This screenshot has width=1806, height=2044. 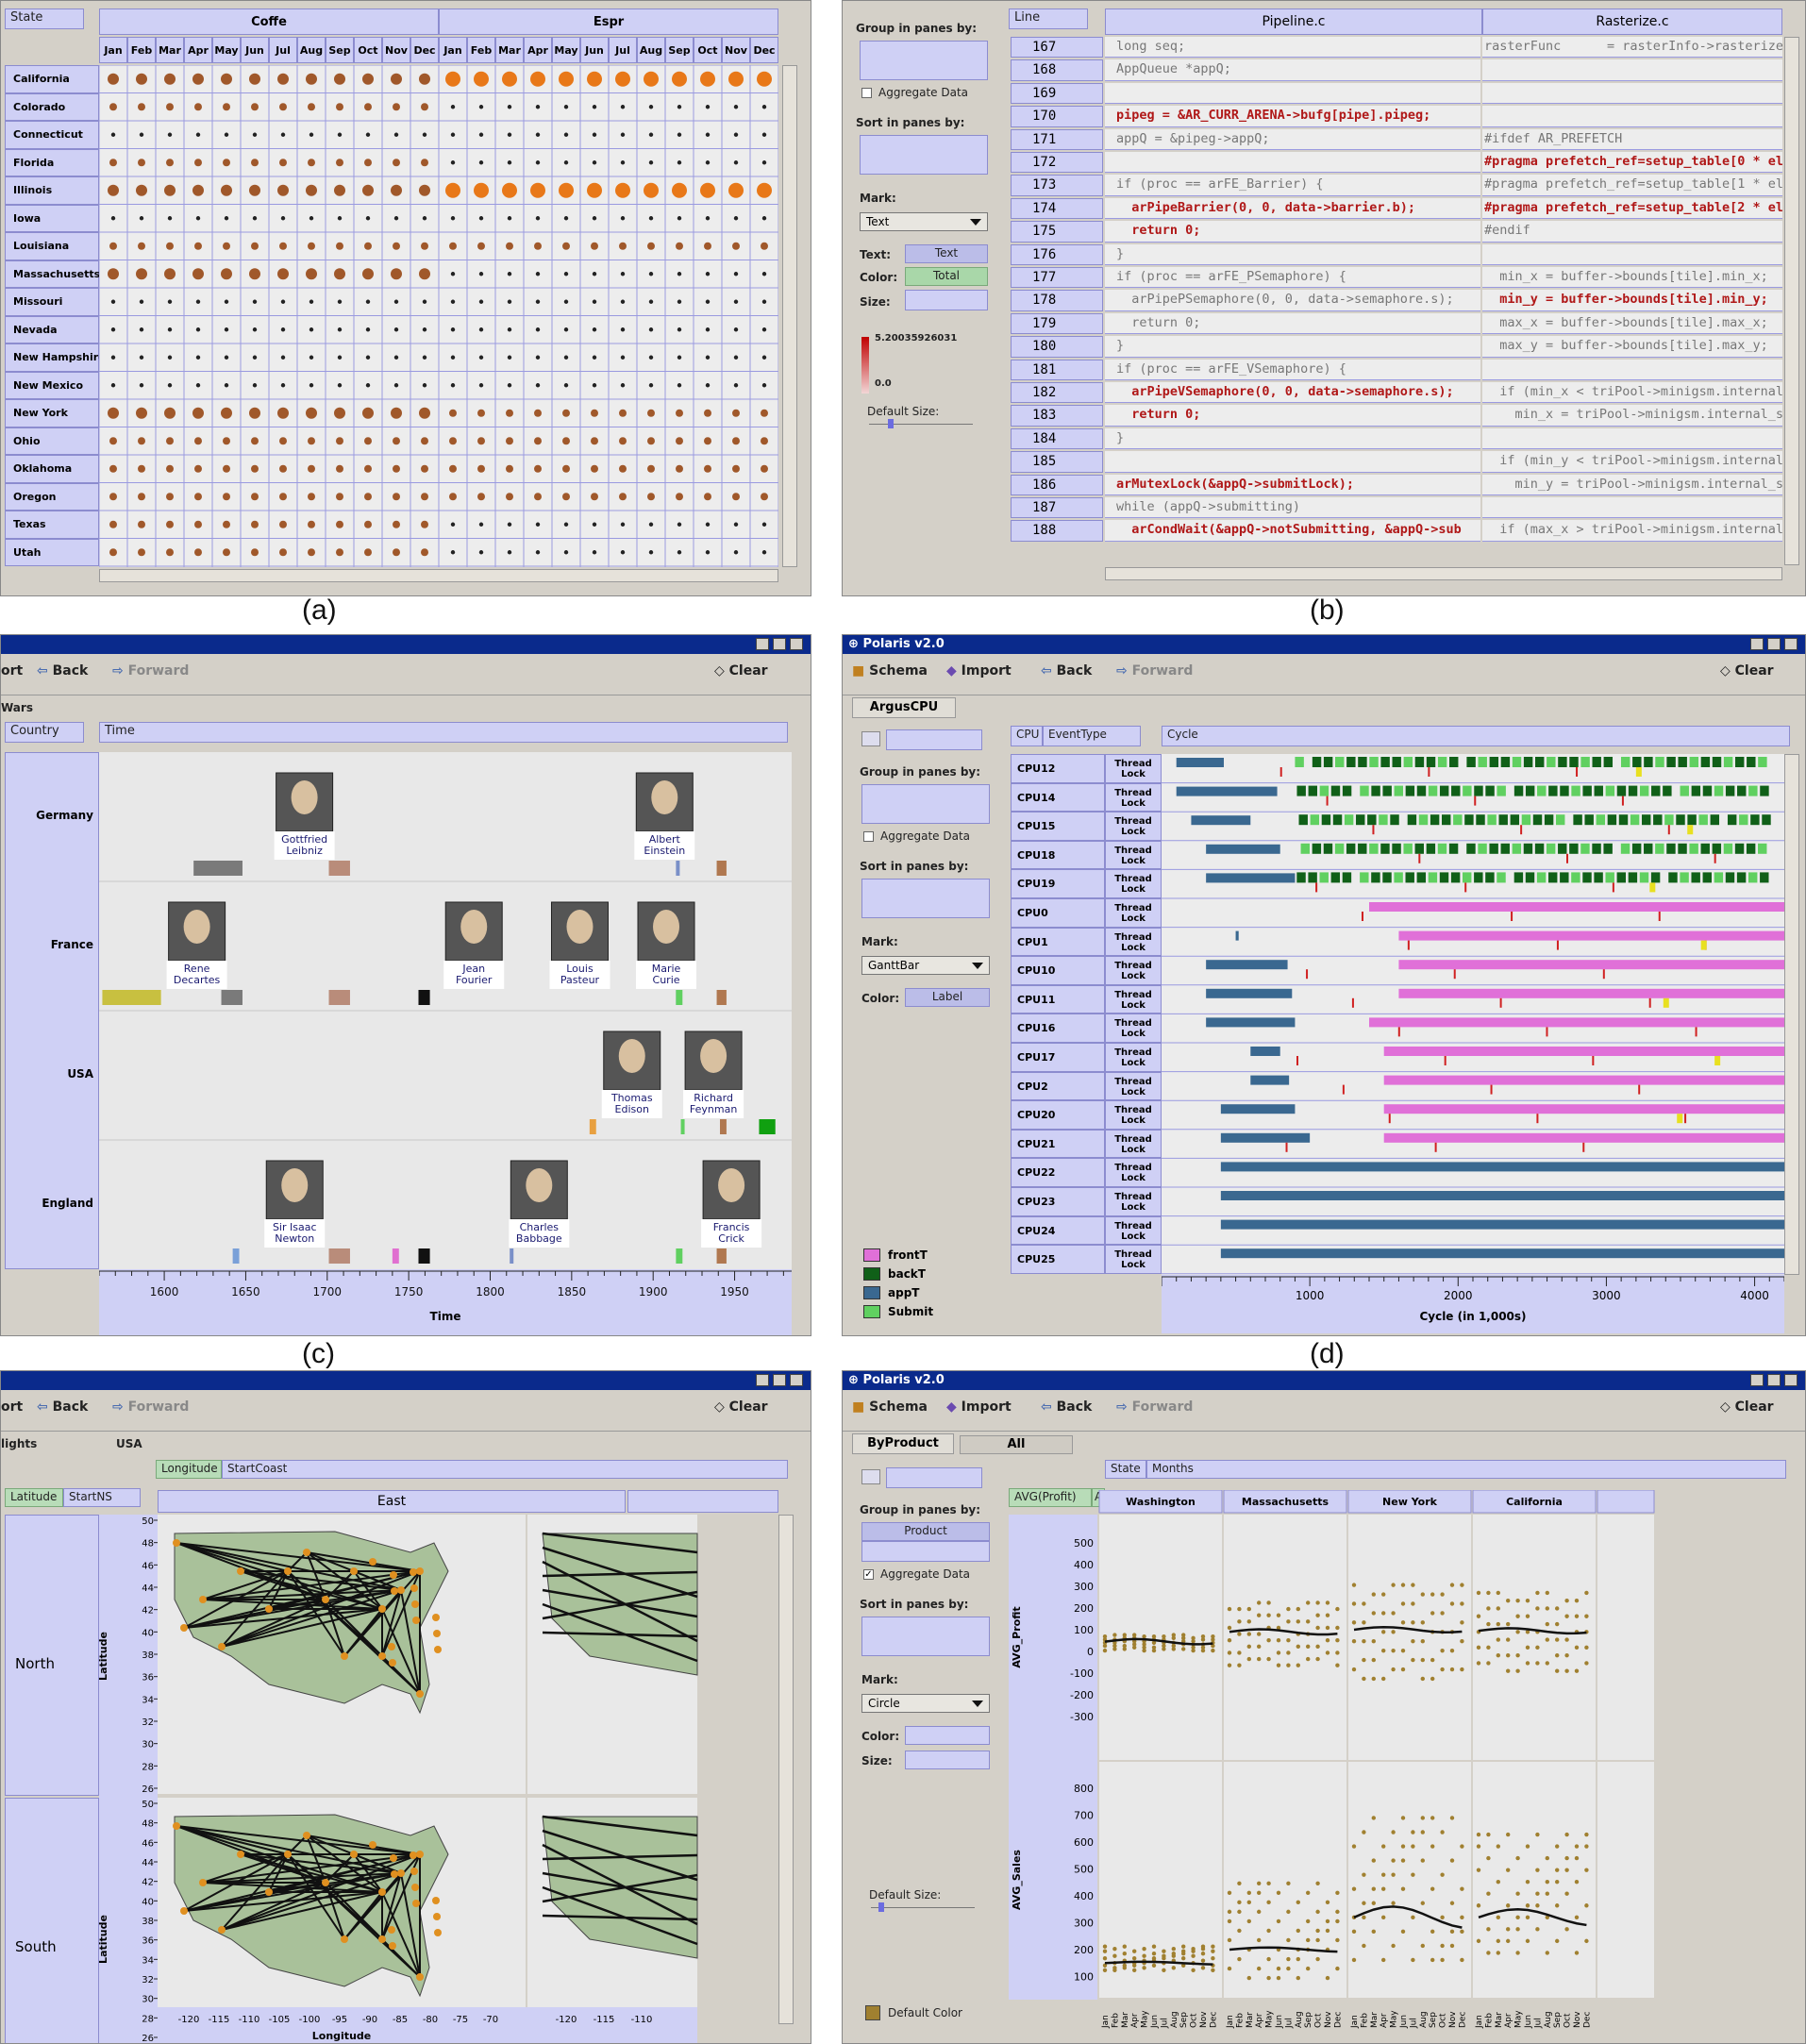 What do you see at coordinates (443, 733) in the screenshot?
I see `time-shelf-pill: Time` at bounding box center [443, 733].